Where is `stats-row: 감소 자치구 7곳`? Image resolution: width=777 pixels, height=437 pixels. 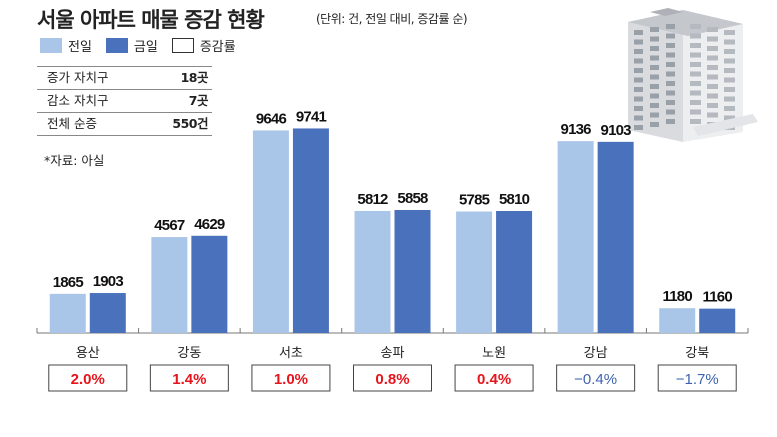
stats-row: 감소 자치구 7곳 is located at coordinates (124, 101).